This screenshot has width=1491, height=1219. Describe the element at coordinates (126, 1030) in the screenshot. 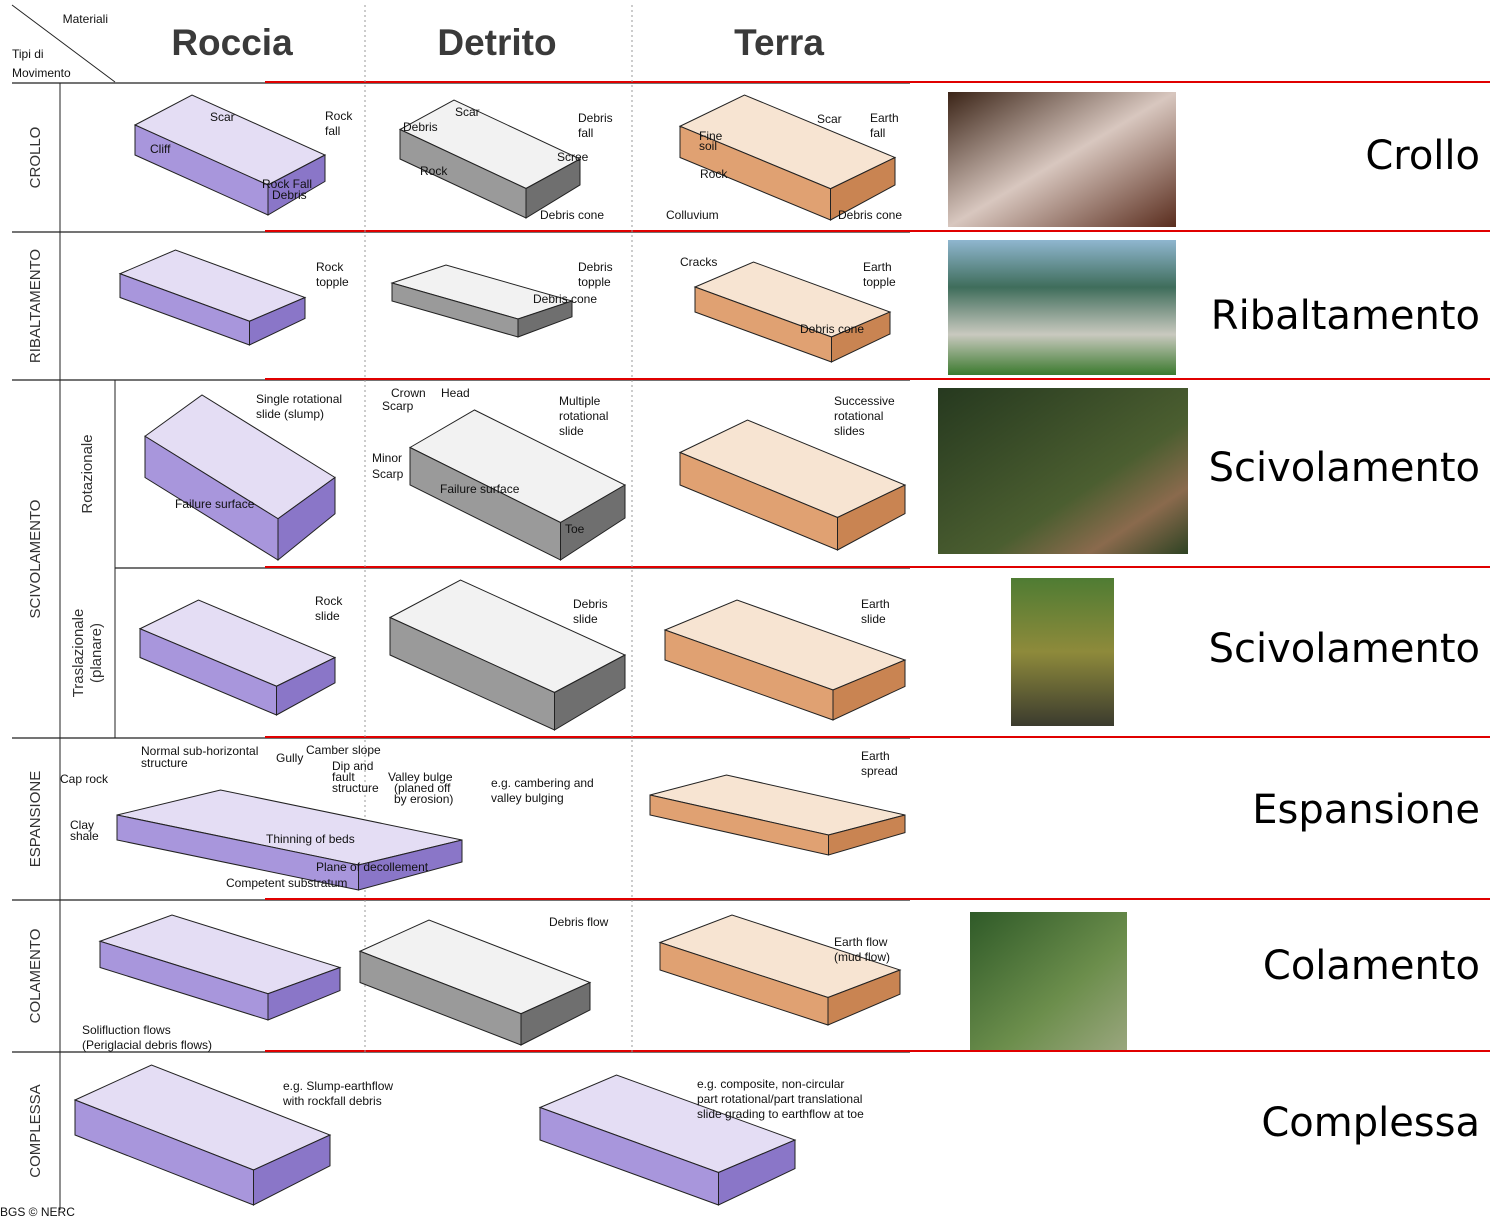

I see `diagram-caption: Solifluction flows` at that location.